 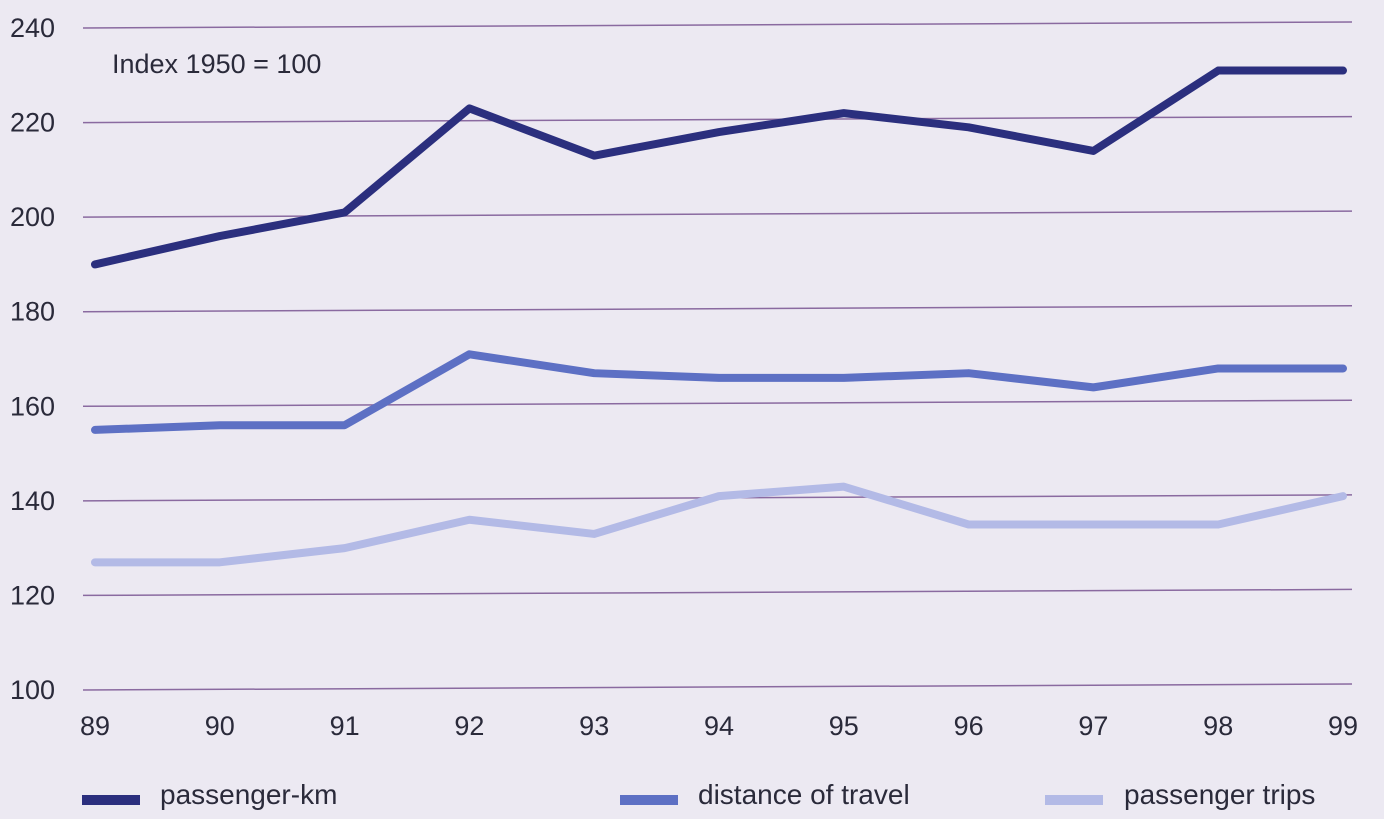 I want to click on y-axis-ticks: 100 120 140 160 180 200 220 240, so click(x=32, y=359).